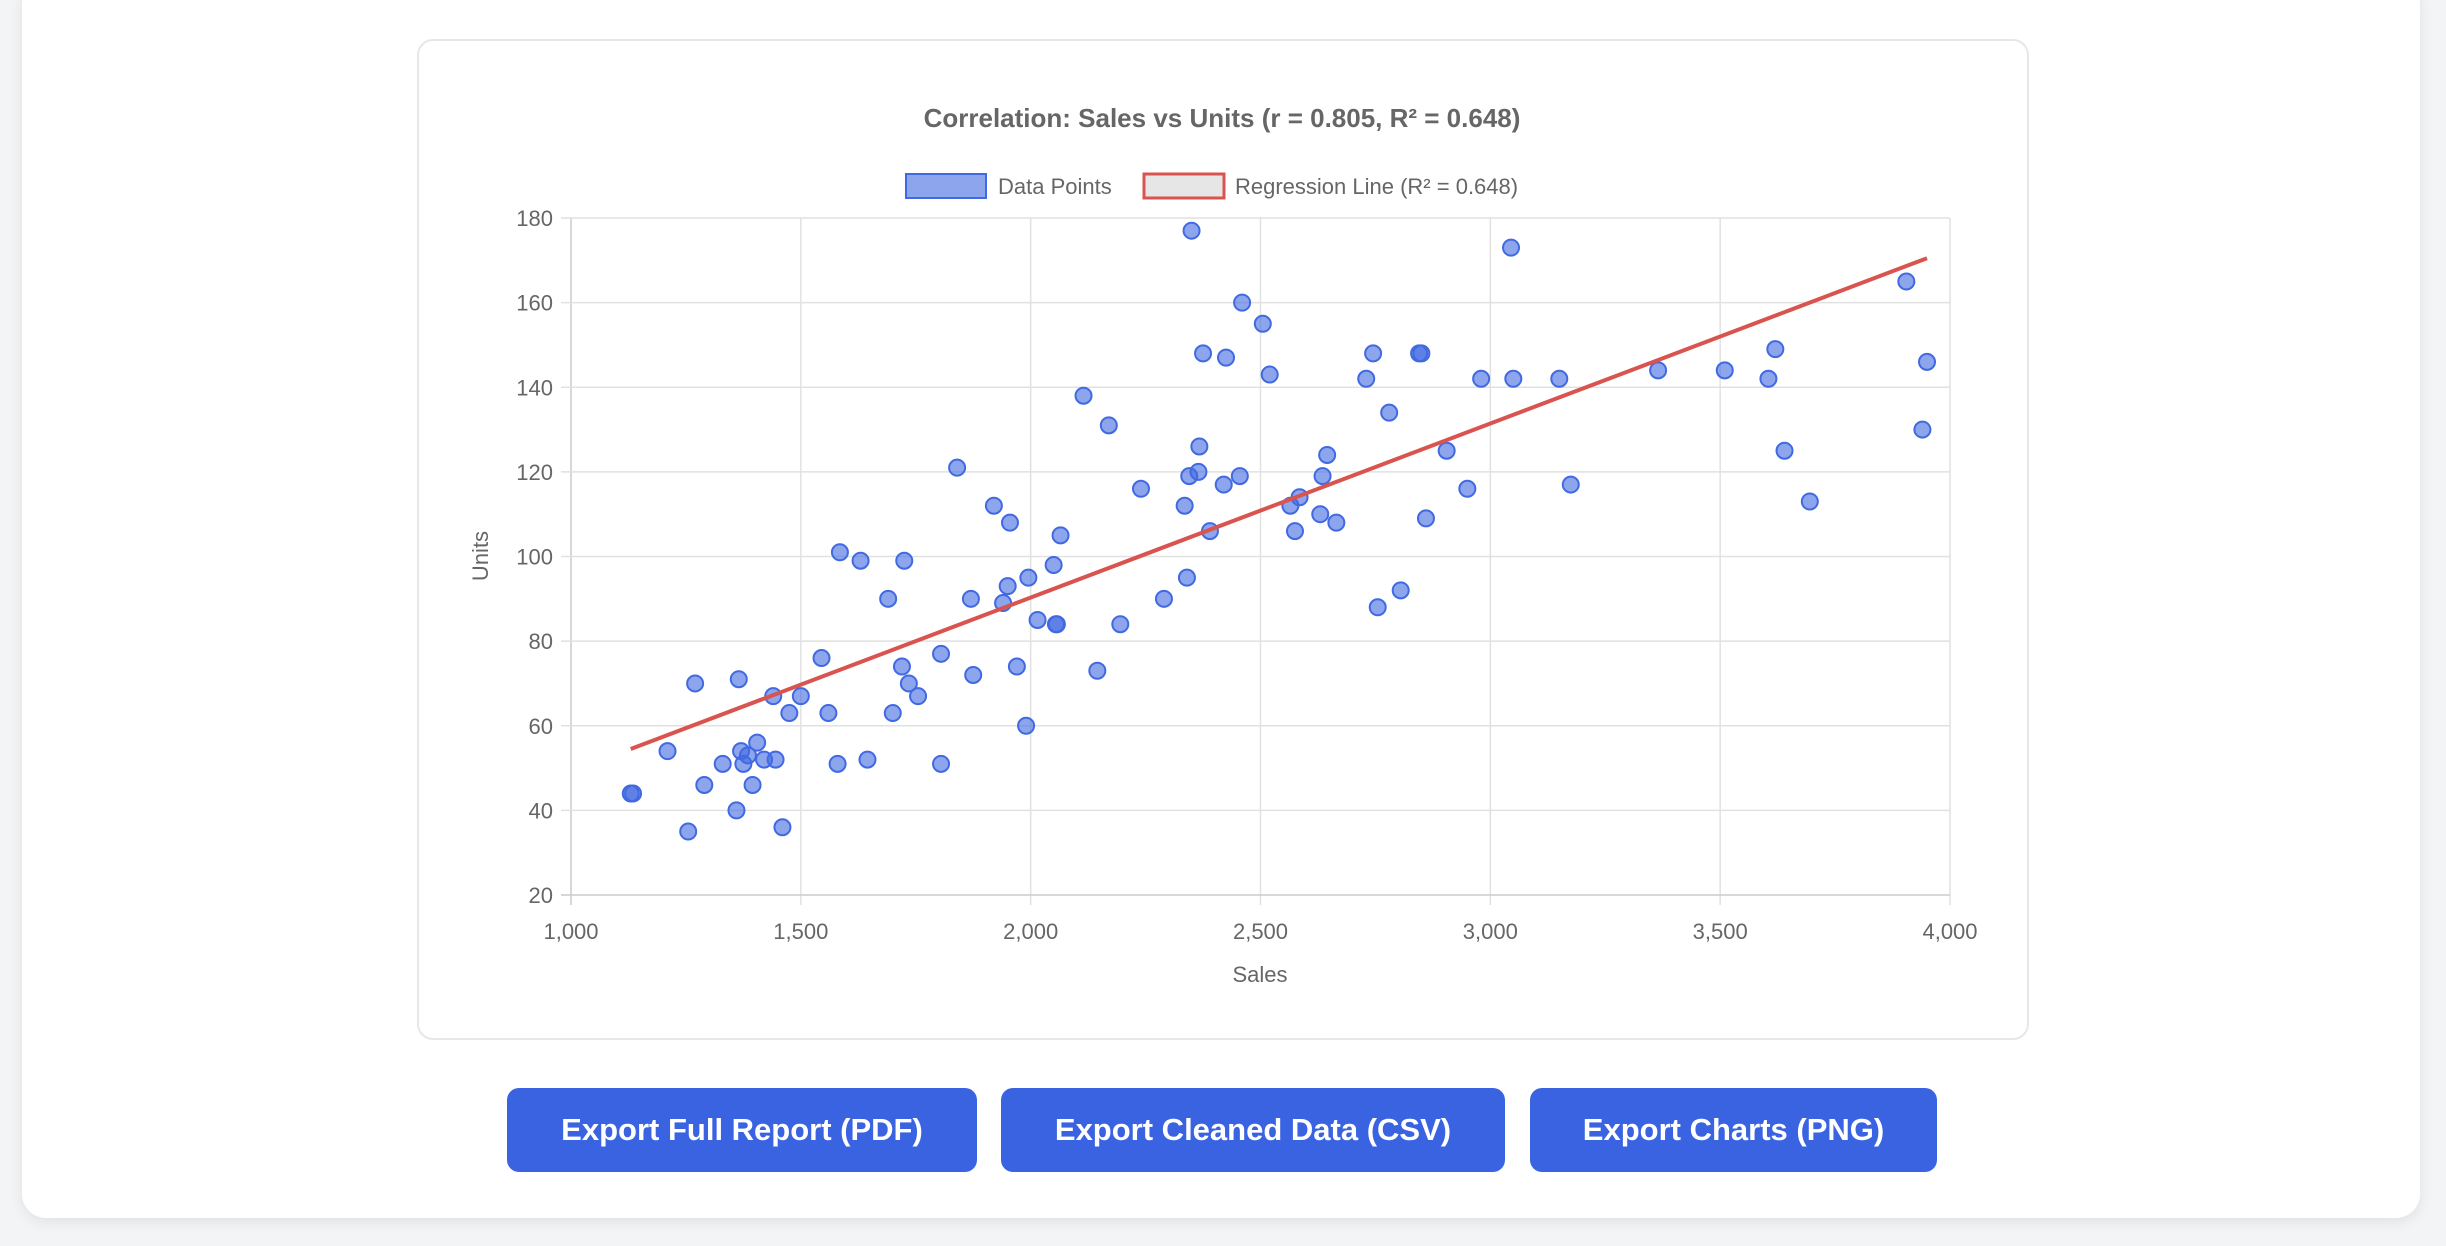 The image size is (2446, 1246). I want to click on y-tick-label: 60, so click(541, 726).